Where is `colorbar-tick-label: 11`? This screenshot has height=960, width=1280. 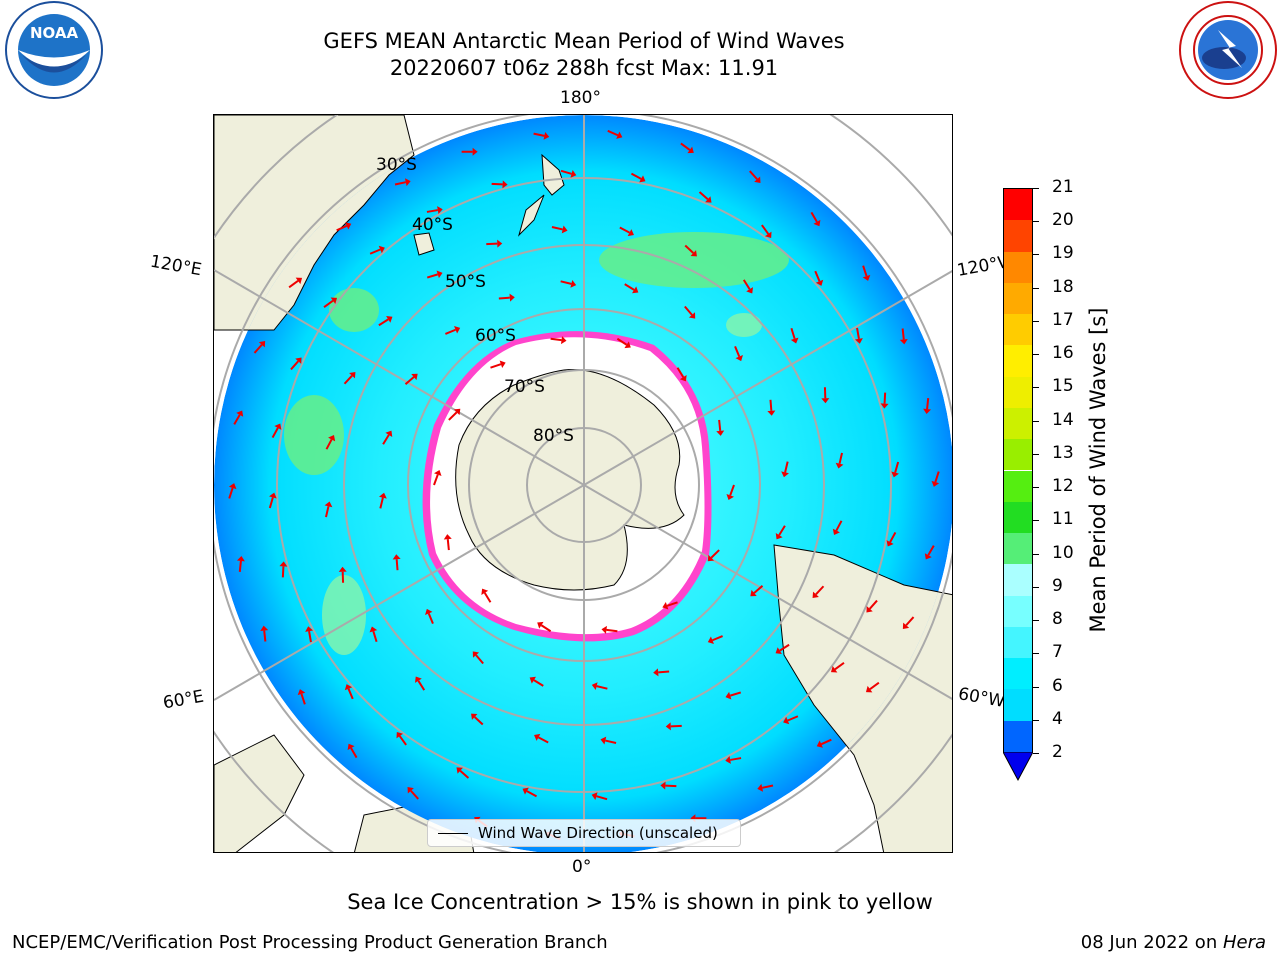
colorbar-tick-label: 11 is located at coordinates (1063, 519).